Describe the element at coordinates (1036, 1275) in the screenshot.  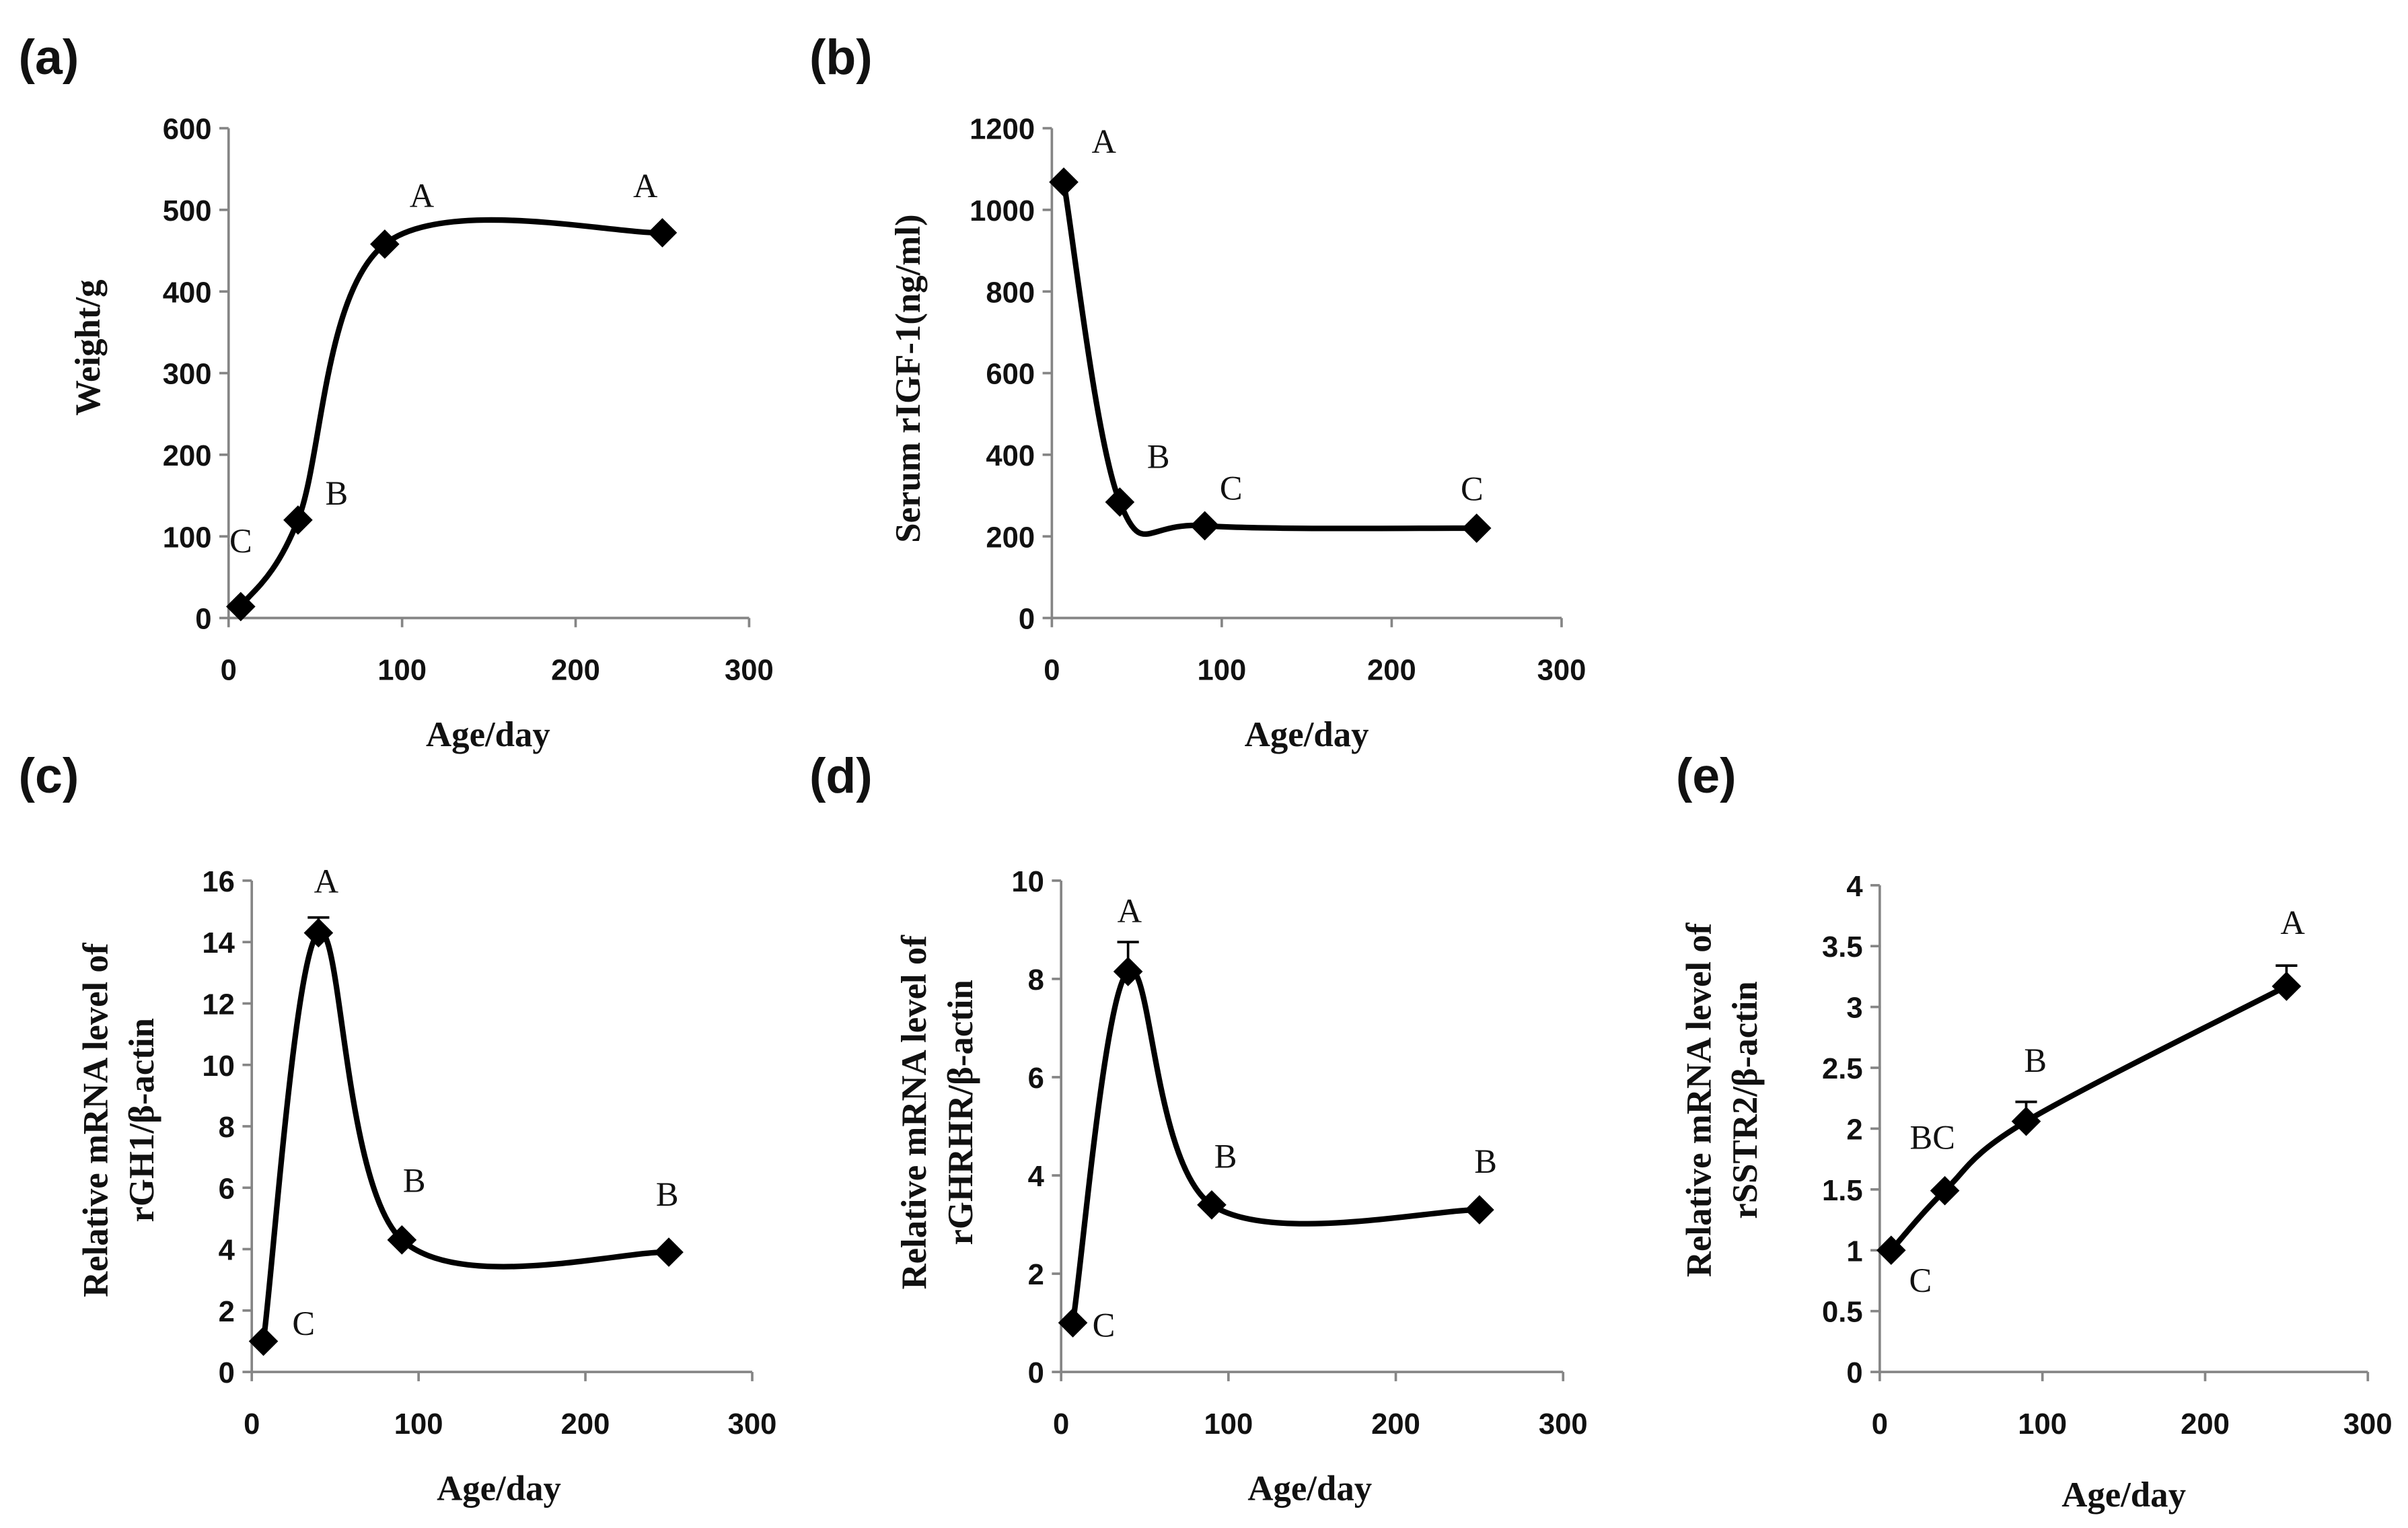
I see `panel-d-y-tick-label: 2` at that location.